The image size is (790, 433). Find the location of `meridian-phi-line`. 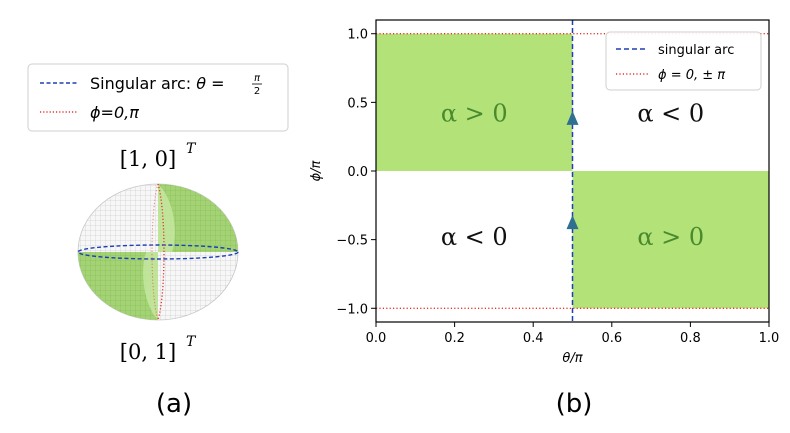

meridian-phi-line is located at coordinates (161, 252).